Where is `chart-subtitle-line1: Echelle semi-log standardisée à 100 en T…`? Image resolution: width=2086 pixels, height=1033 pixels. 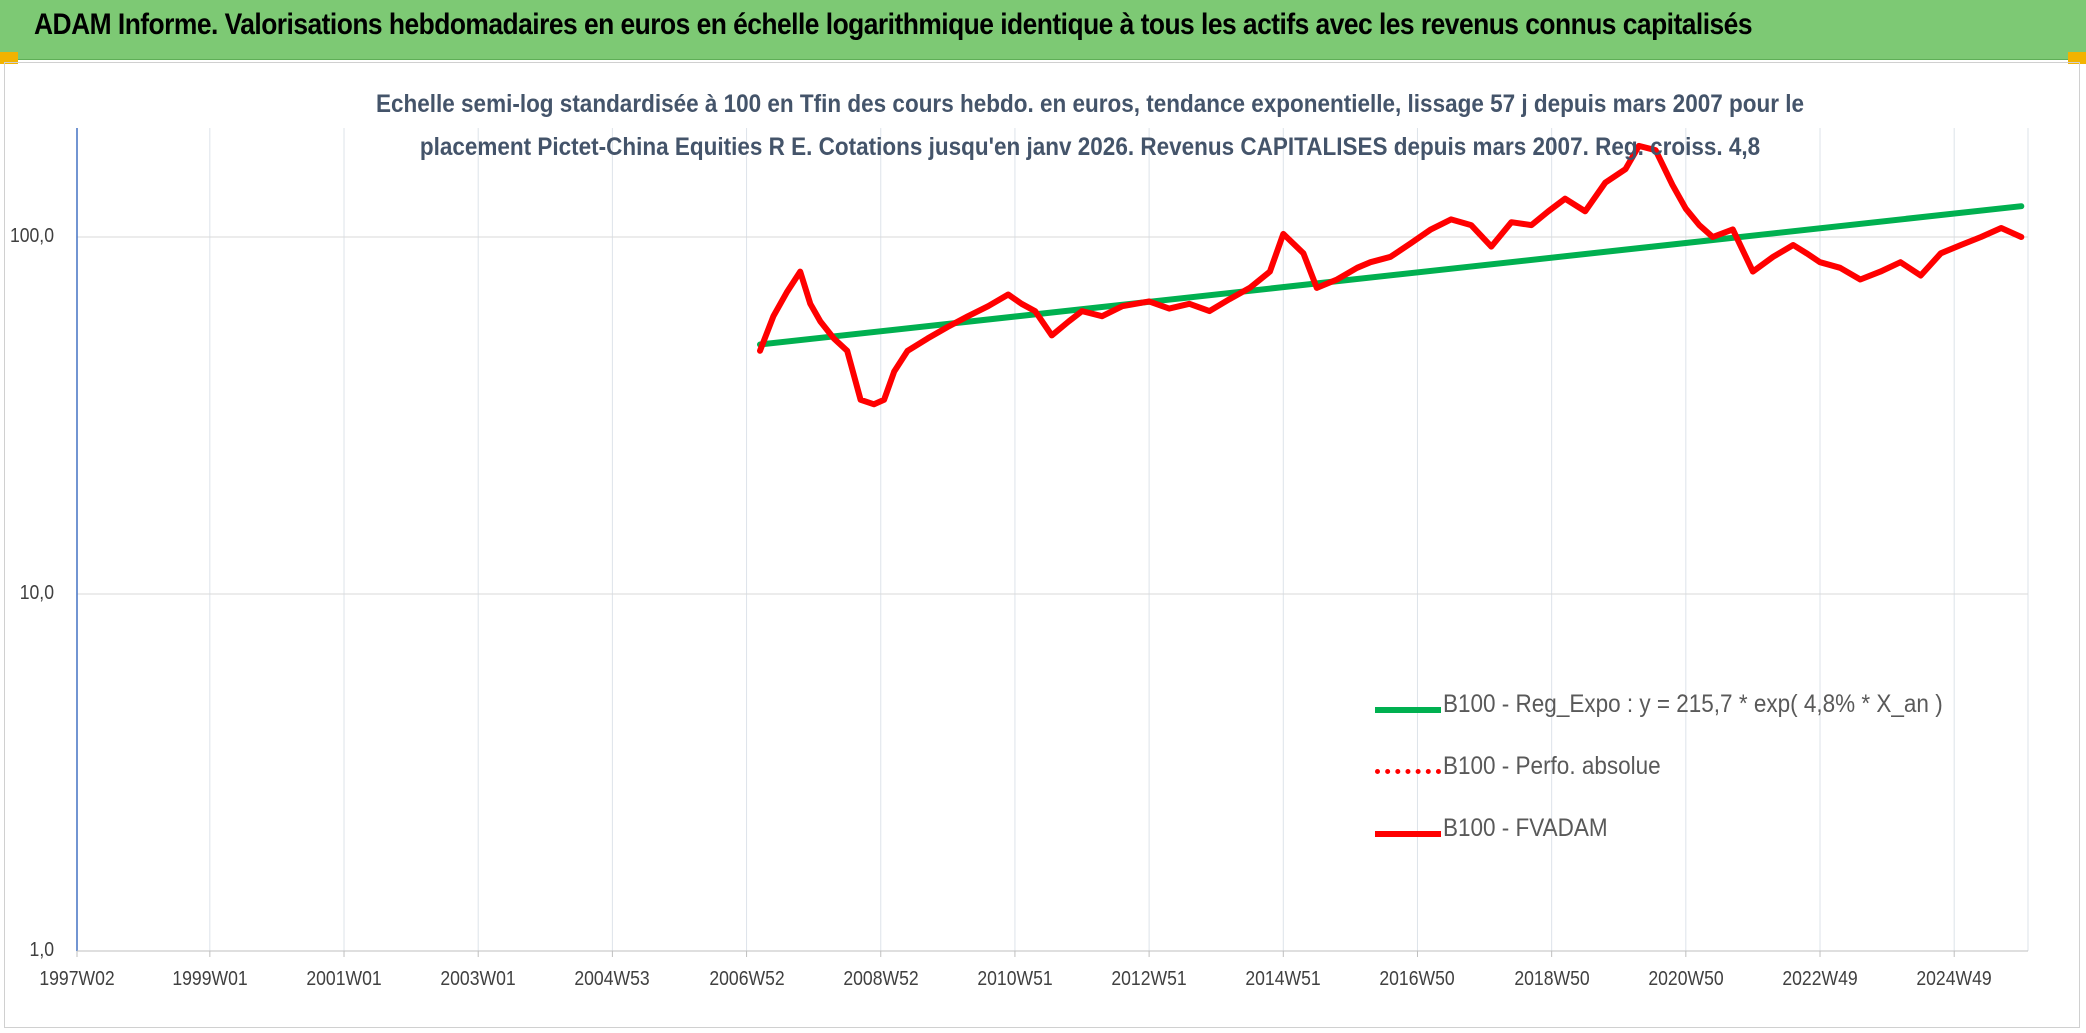 chart-subtitle-line1: Echelle semi-log standardisée à 100 en T… is located at coordinates (1089, 104).